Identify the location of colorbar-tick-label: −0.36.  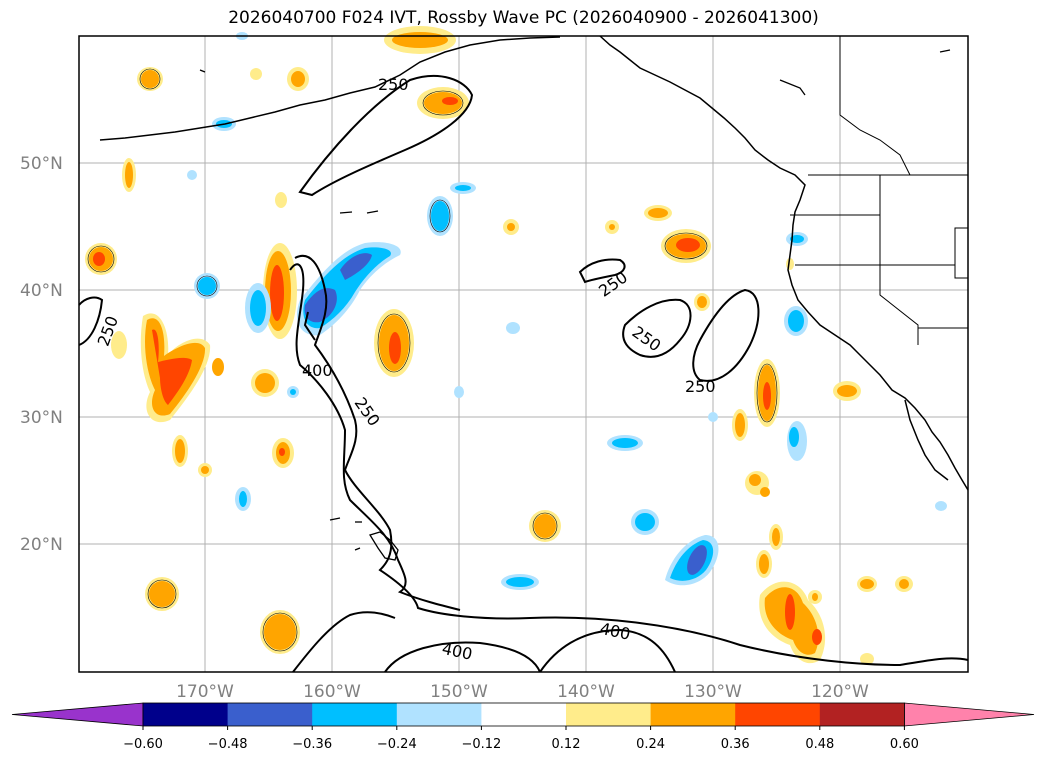
(312, 744).